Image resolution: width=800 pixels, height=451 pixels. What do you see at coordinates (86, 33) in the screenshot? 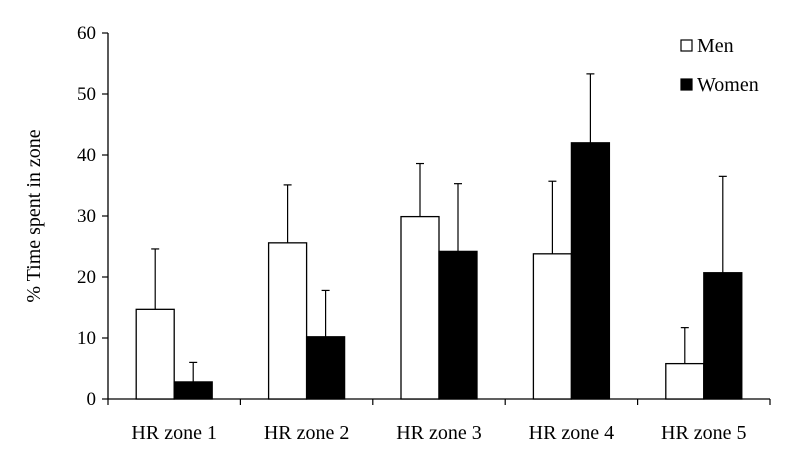
I see `y-tick-label: 60` at bounding box center [86, 33].